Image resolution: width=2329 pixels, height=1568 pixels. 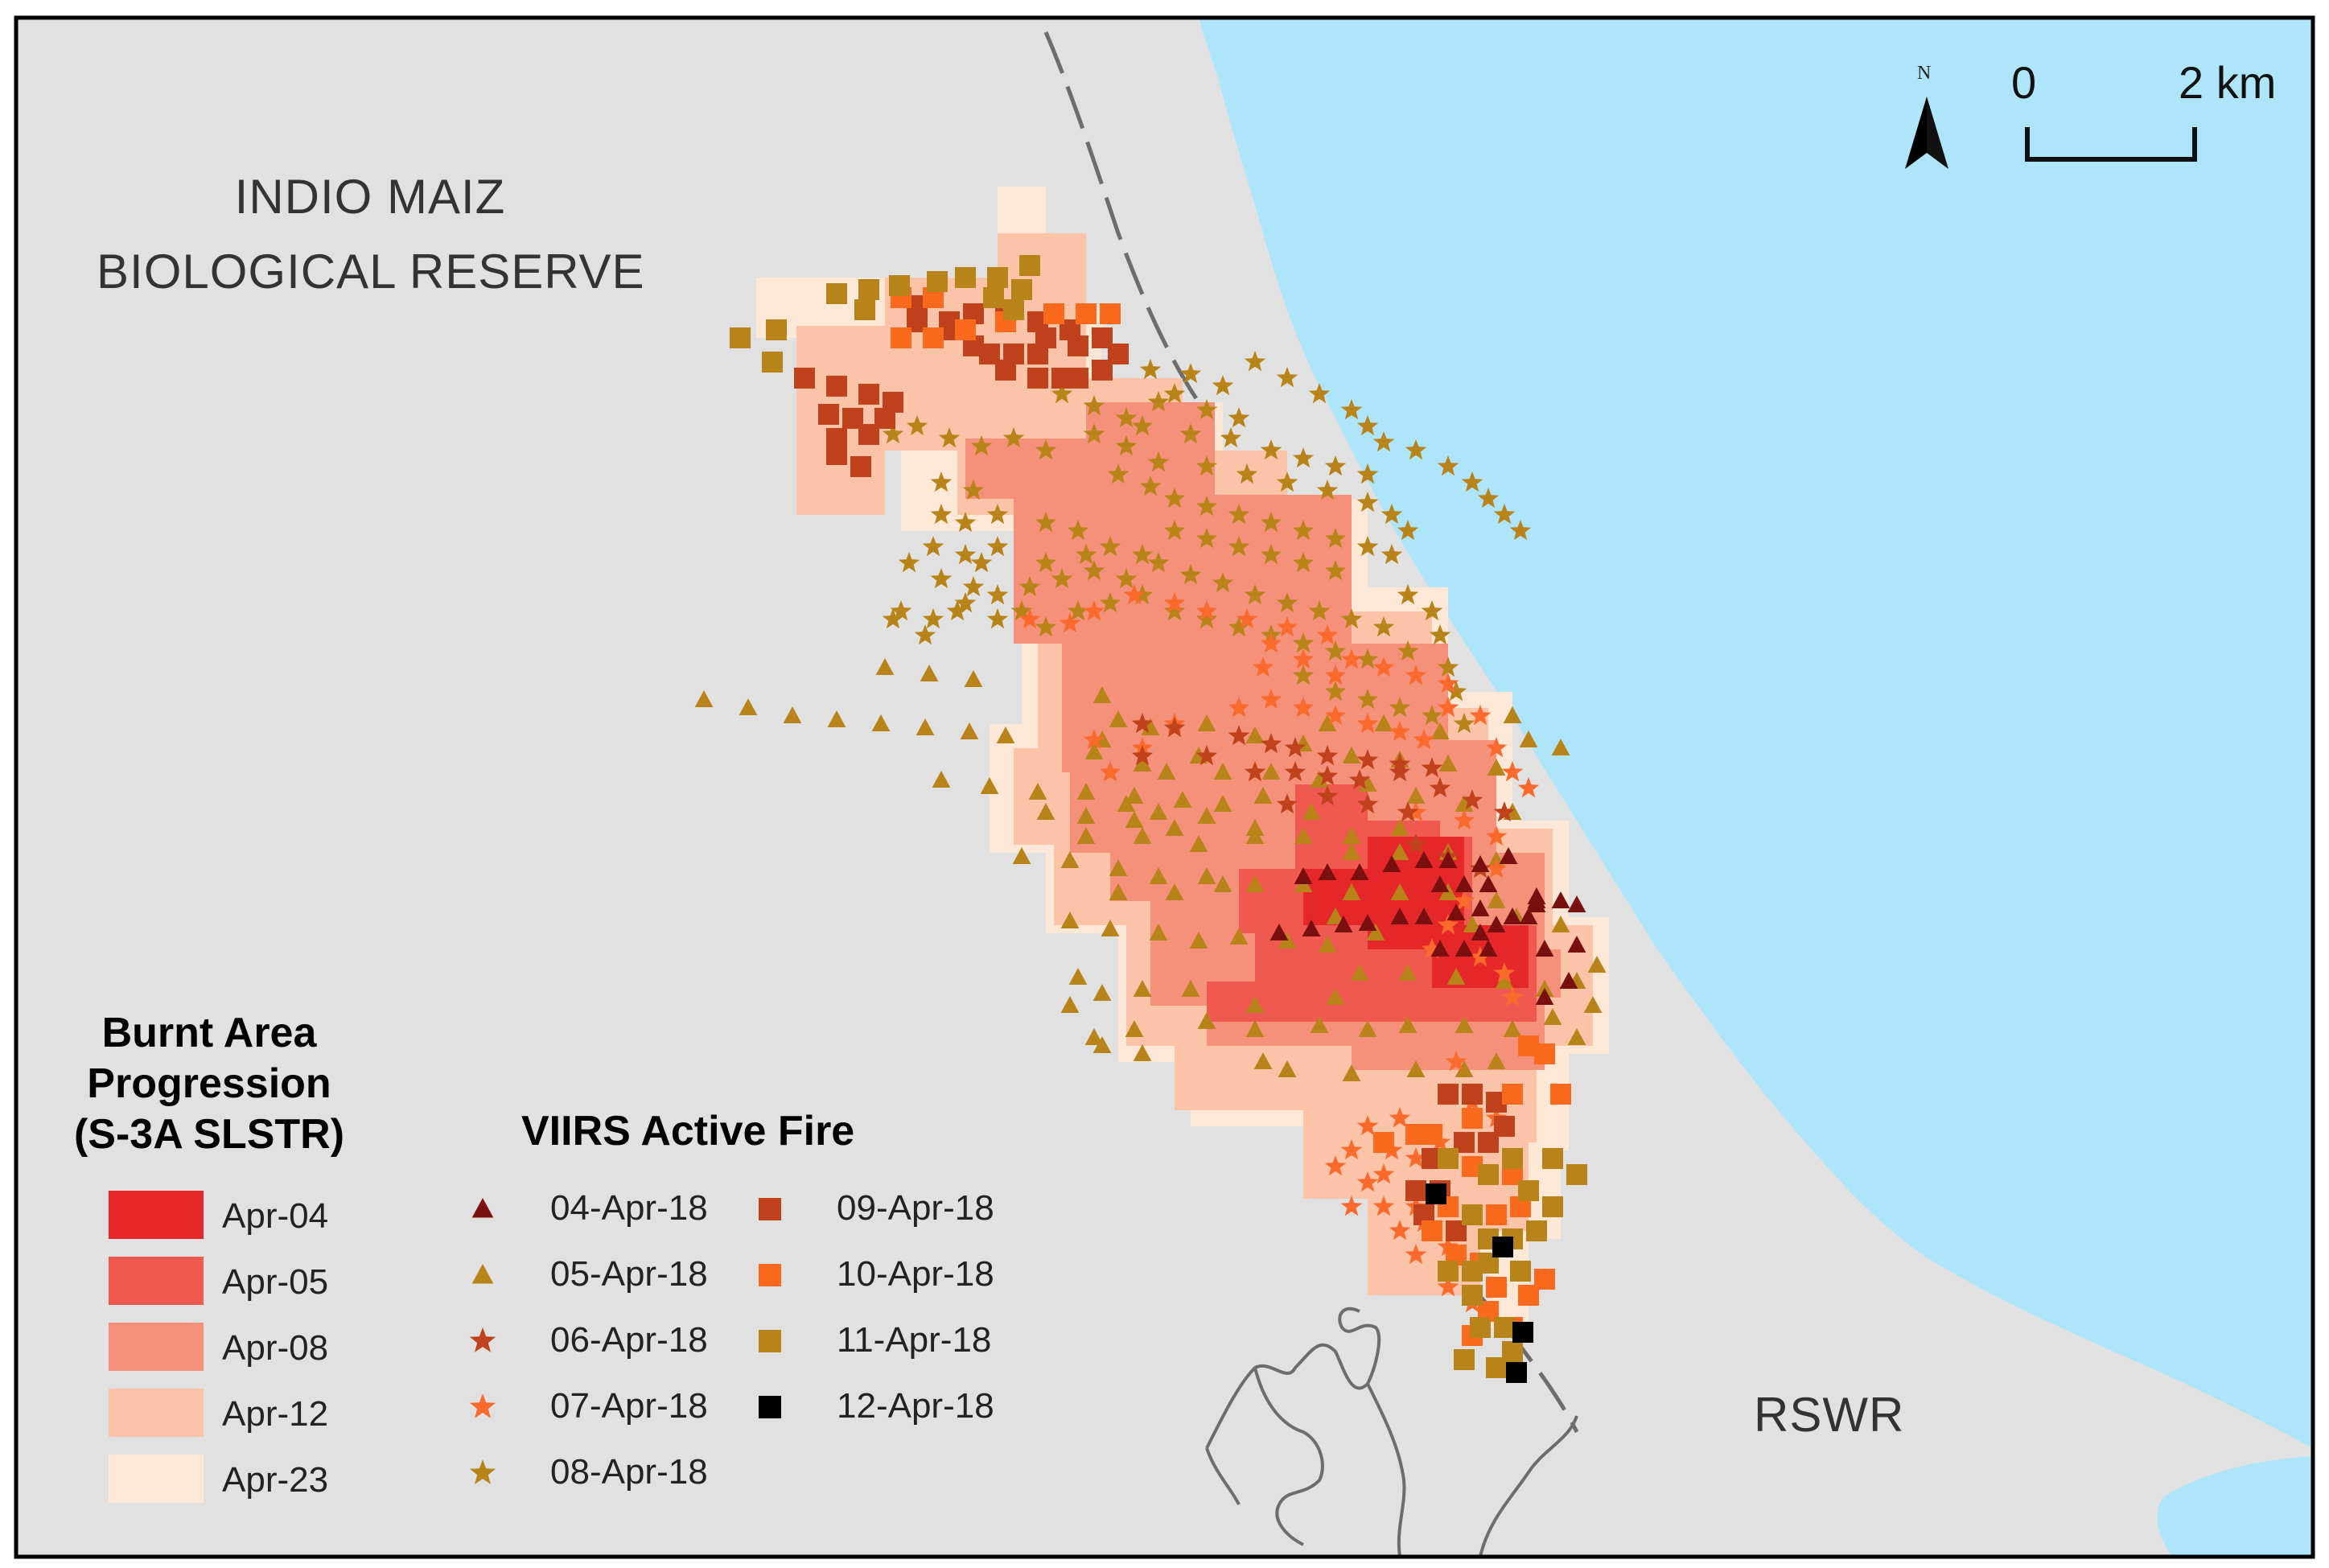 What do you see at coordinates (688, 1131) in the screenshot?
I see `fire-legend-title: VIIRS Active Fire` at bounding box center [688, 1131].